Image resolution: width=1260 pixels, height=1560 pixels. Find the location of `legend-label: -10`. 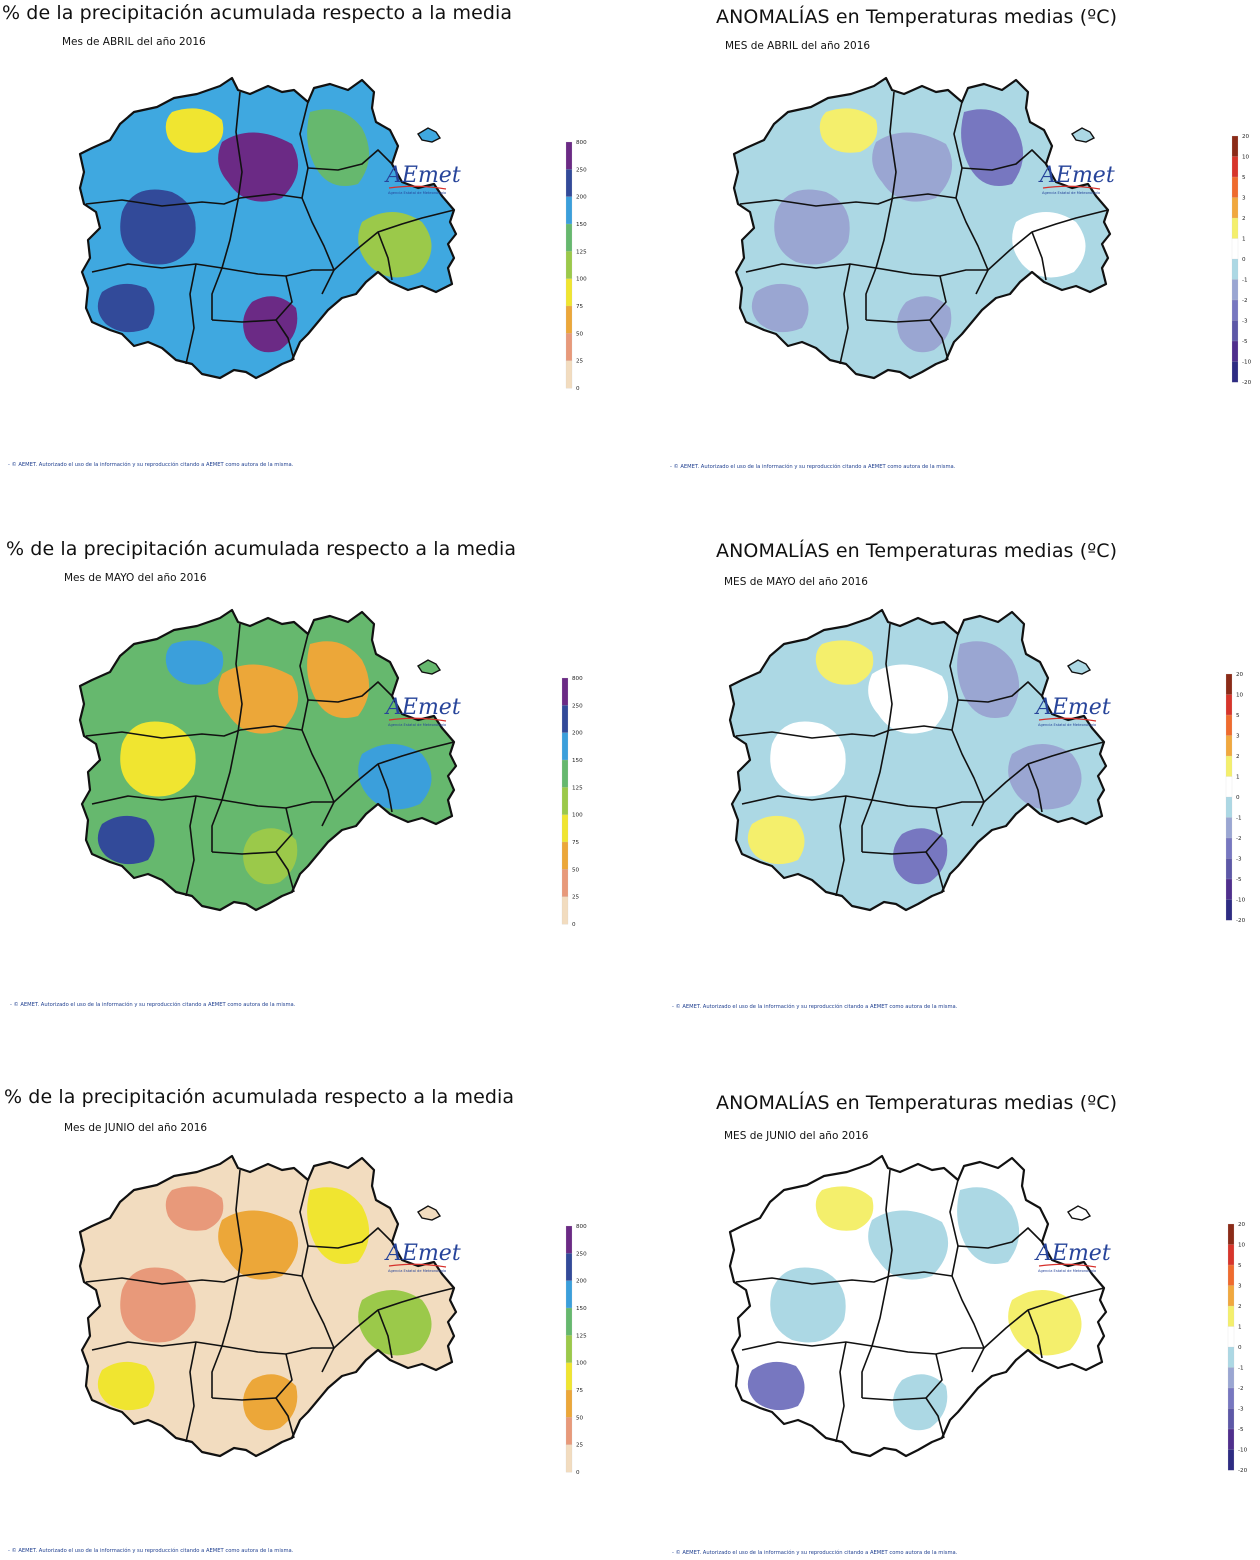

legend-label: -10 is located at coordinates (1243, 1451).